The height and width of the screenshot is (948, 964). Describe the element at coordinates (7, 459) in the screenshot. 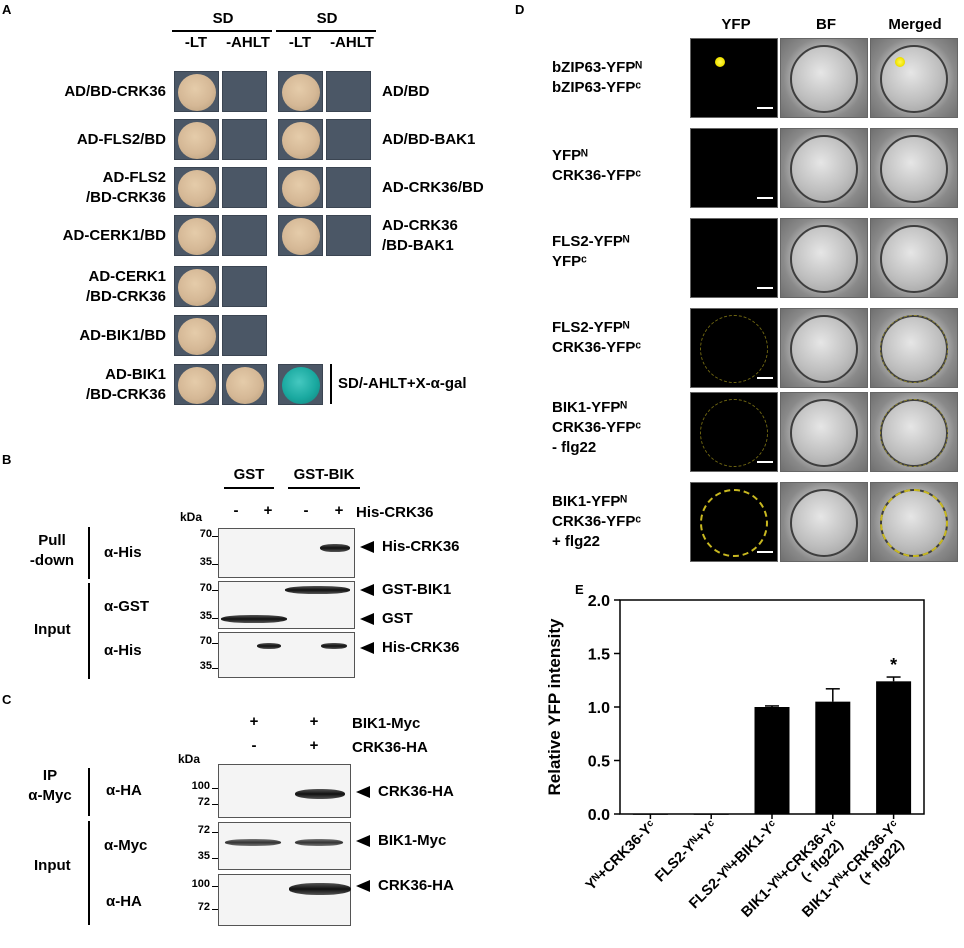

I see `panel-b-letter: B` at that location.